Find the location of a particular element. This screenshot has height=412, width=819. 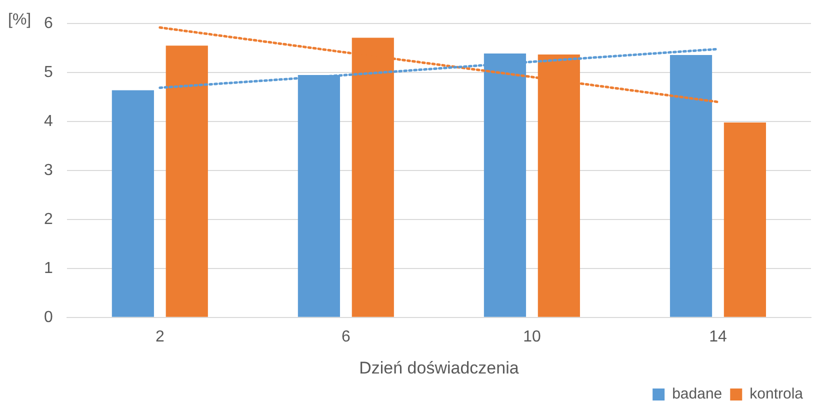

x-tick-label: 10 is located at coordinates (532, 337).